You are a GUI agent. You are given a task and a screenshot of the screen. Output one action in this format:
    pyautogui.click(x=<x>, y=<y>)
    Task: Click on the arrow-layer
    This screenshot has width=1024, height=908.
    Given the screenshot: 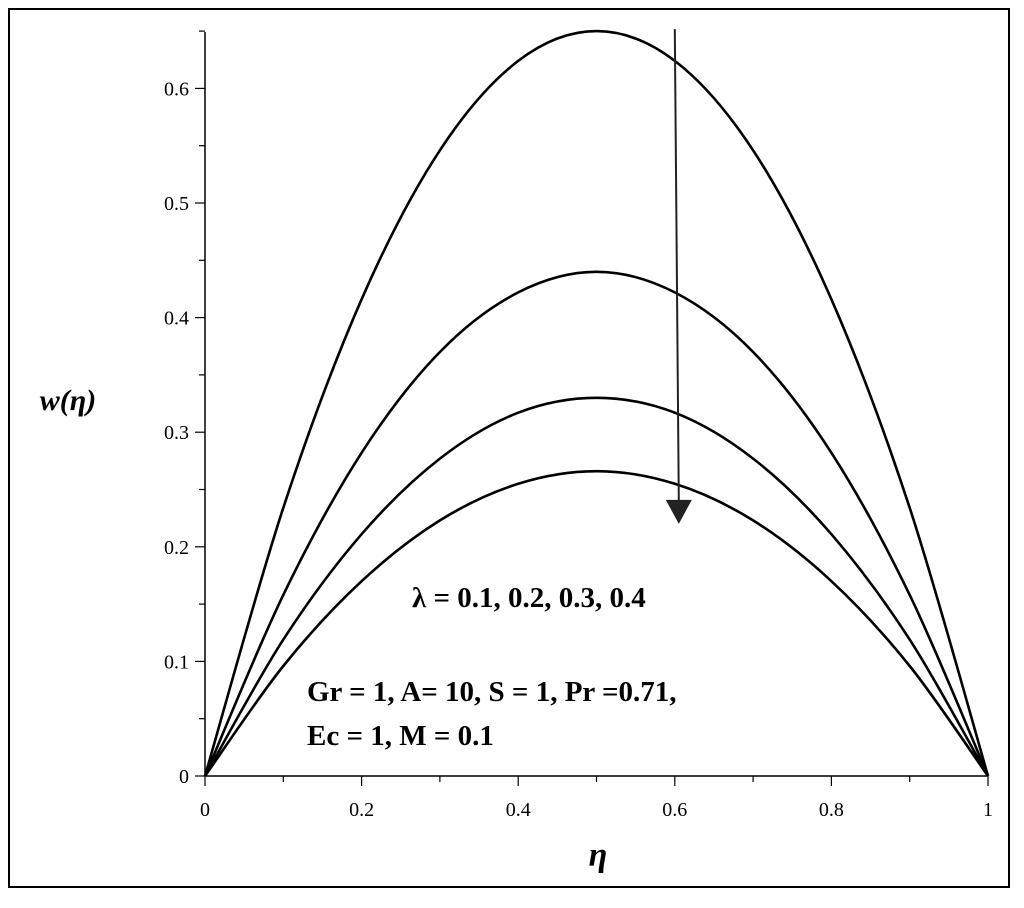 What is the action you would take?
    pyautogui.click(x=678, y=276)
    